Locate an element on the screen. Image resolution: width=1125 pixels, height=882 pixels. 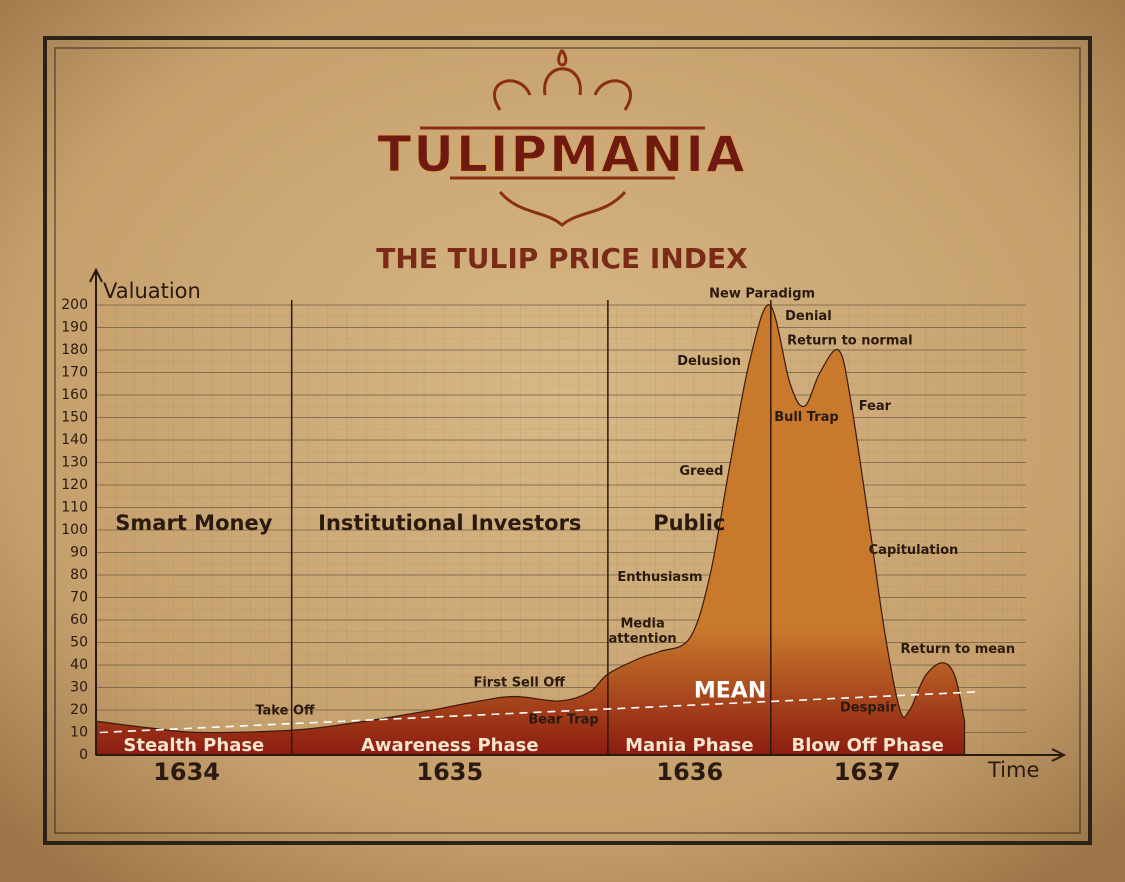
phase-label: Stealth Phase is located at coordinates (193, 745).